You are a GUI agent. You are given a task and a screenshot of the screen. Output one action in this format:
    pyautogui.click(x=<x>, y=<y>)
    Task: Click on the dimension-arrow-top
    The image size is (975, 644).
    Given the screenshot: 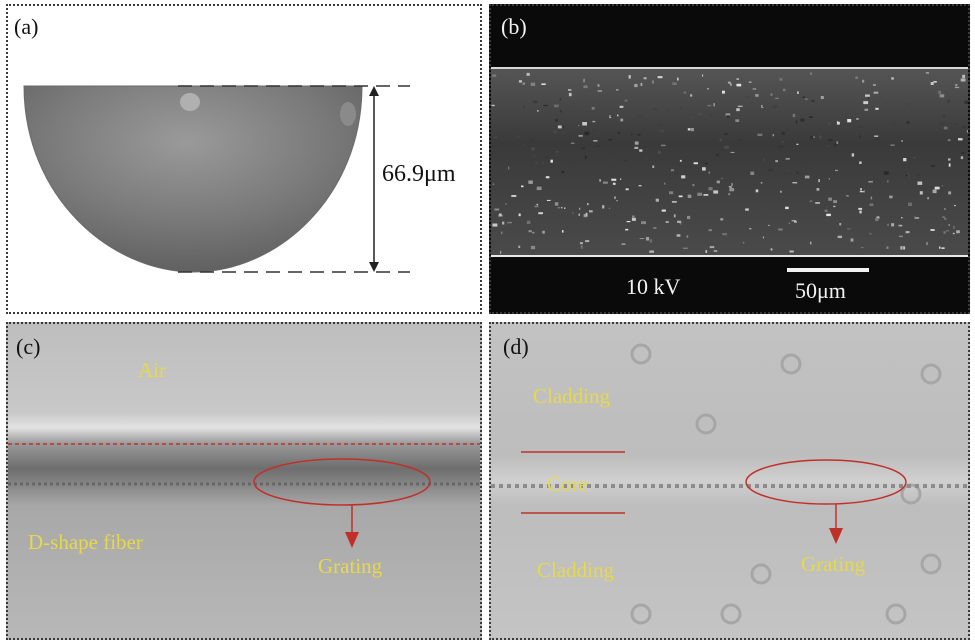 What is the action you would take?
    pyautogui.click(x=374, y=91)
    